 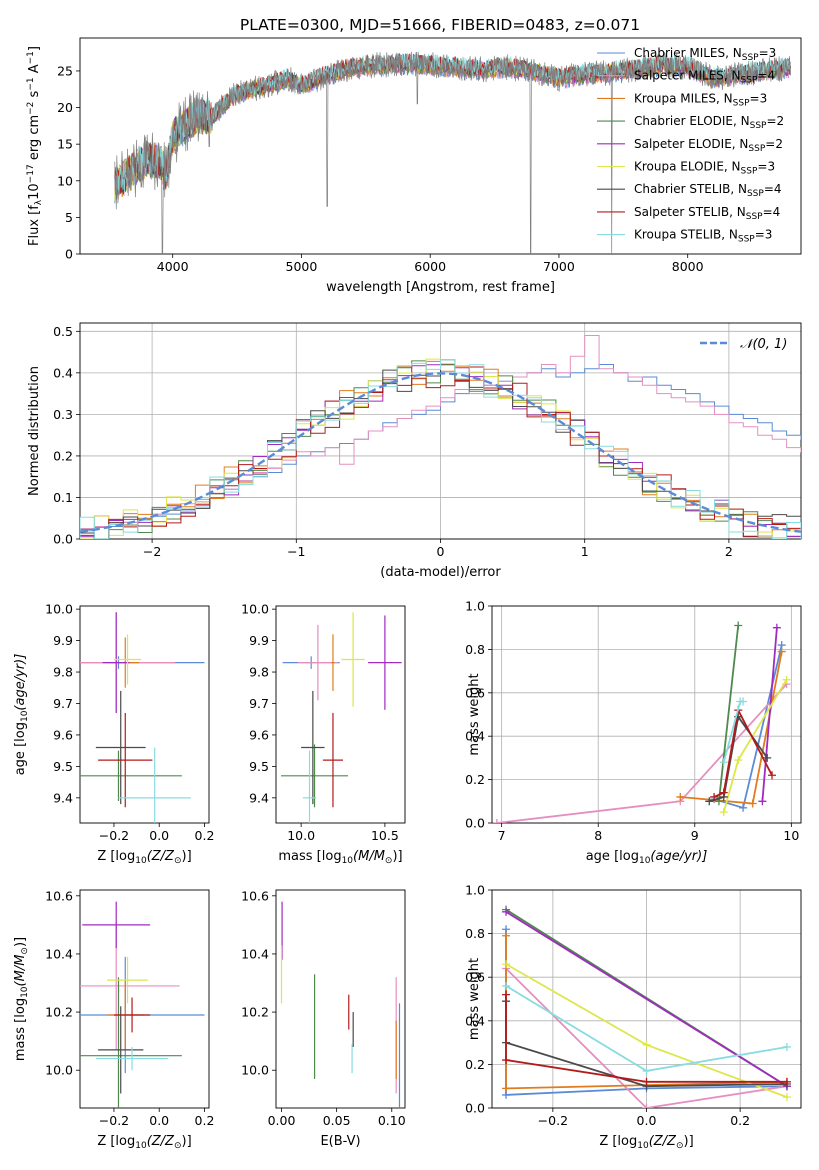 I want to click on legend-label: Kroupa MILES, NSSP=3, so click(x=700, y=99).